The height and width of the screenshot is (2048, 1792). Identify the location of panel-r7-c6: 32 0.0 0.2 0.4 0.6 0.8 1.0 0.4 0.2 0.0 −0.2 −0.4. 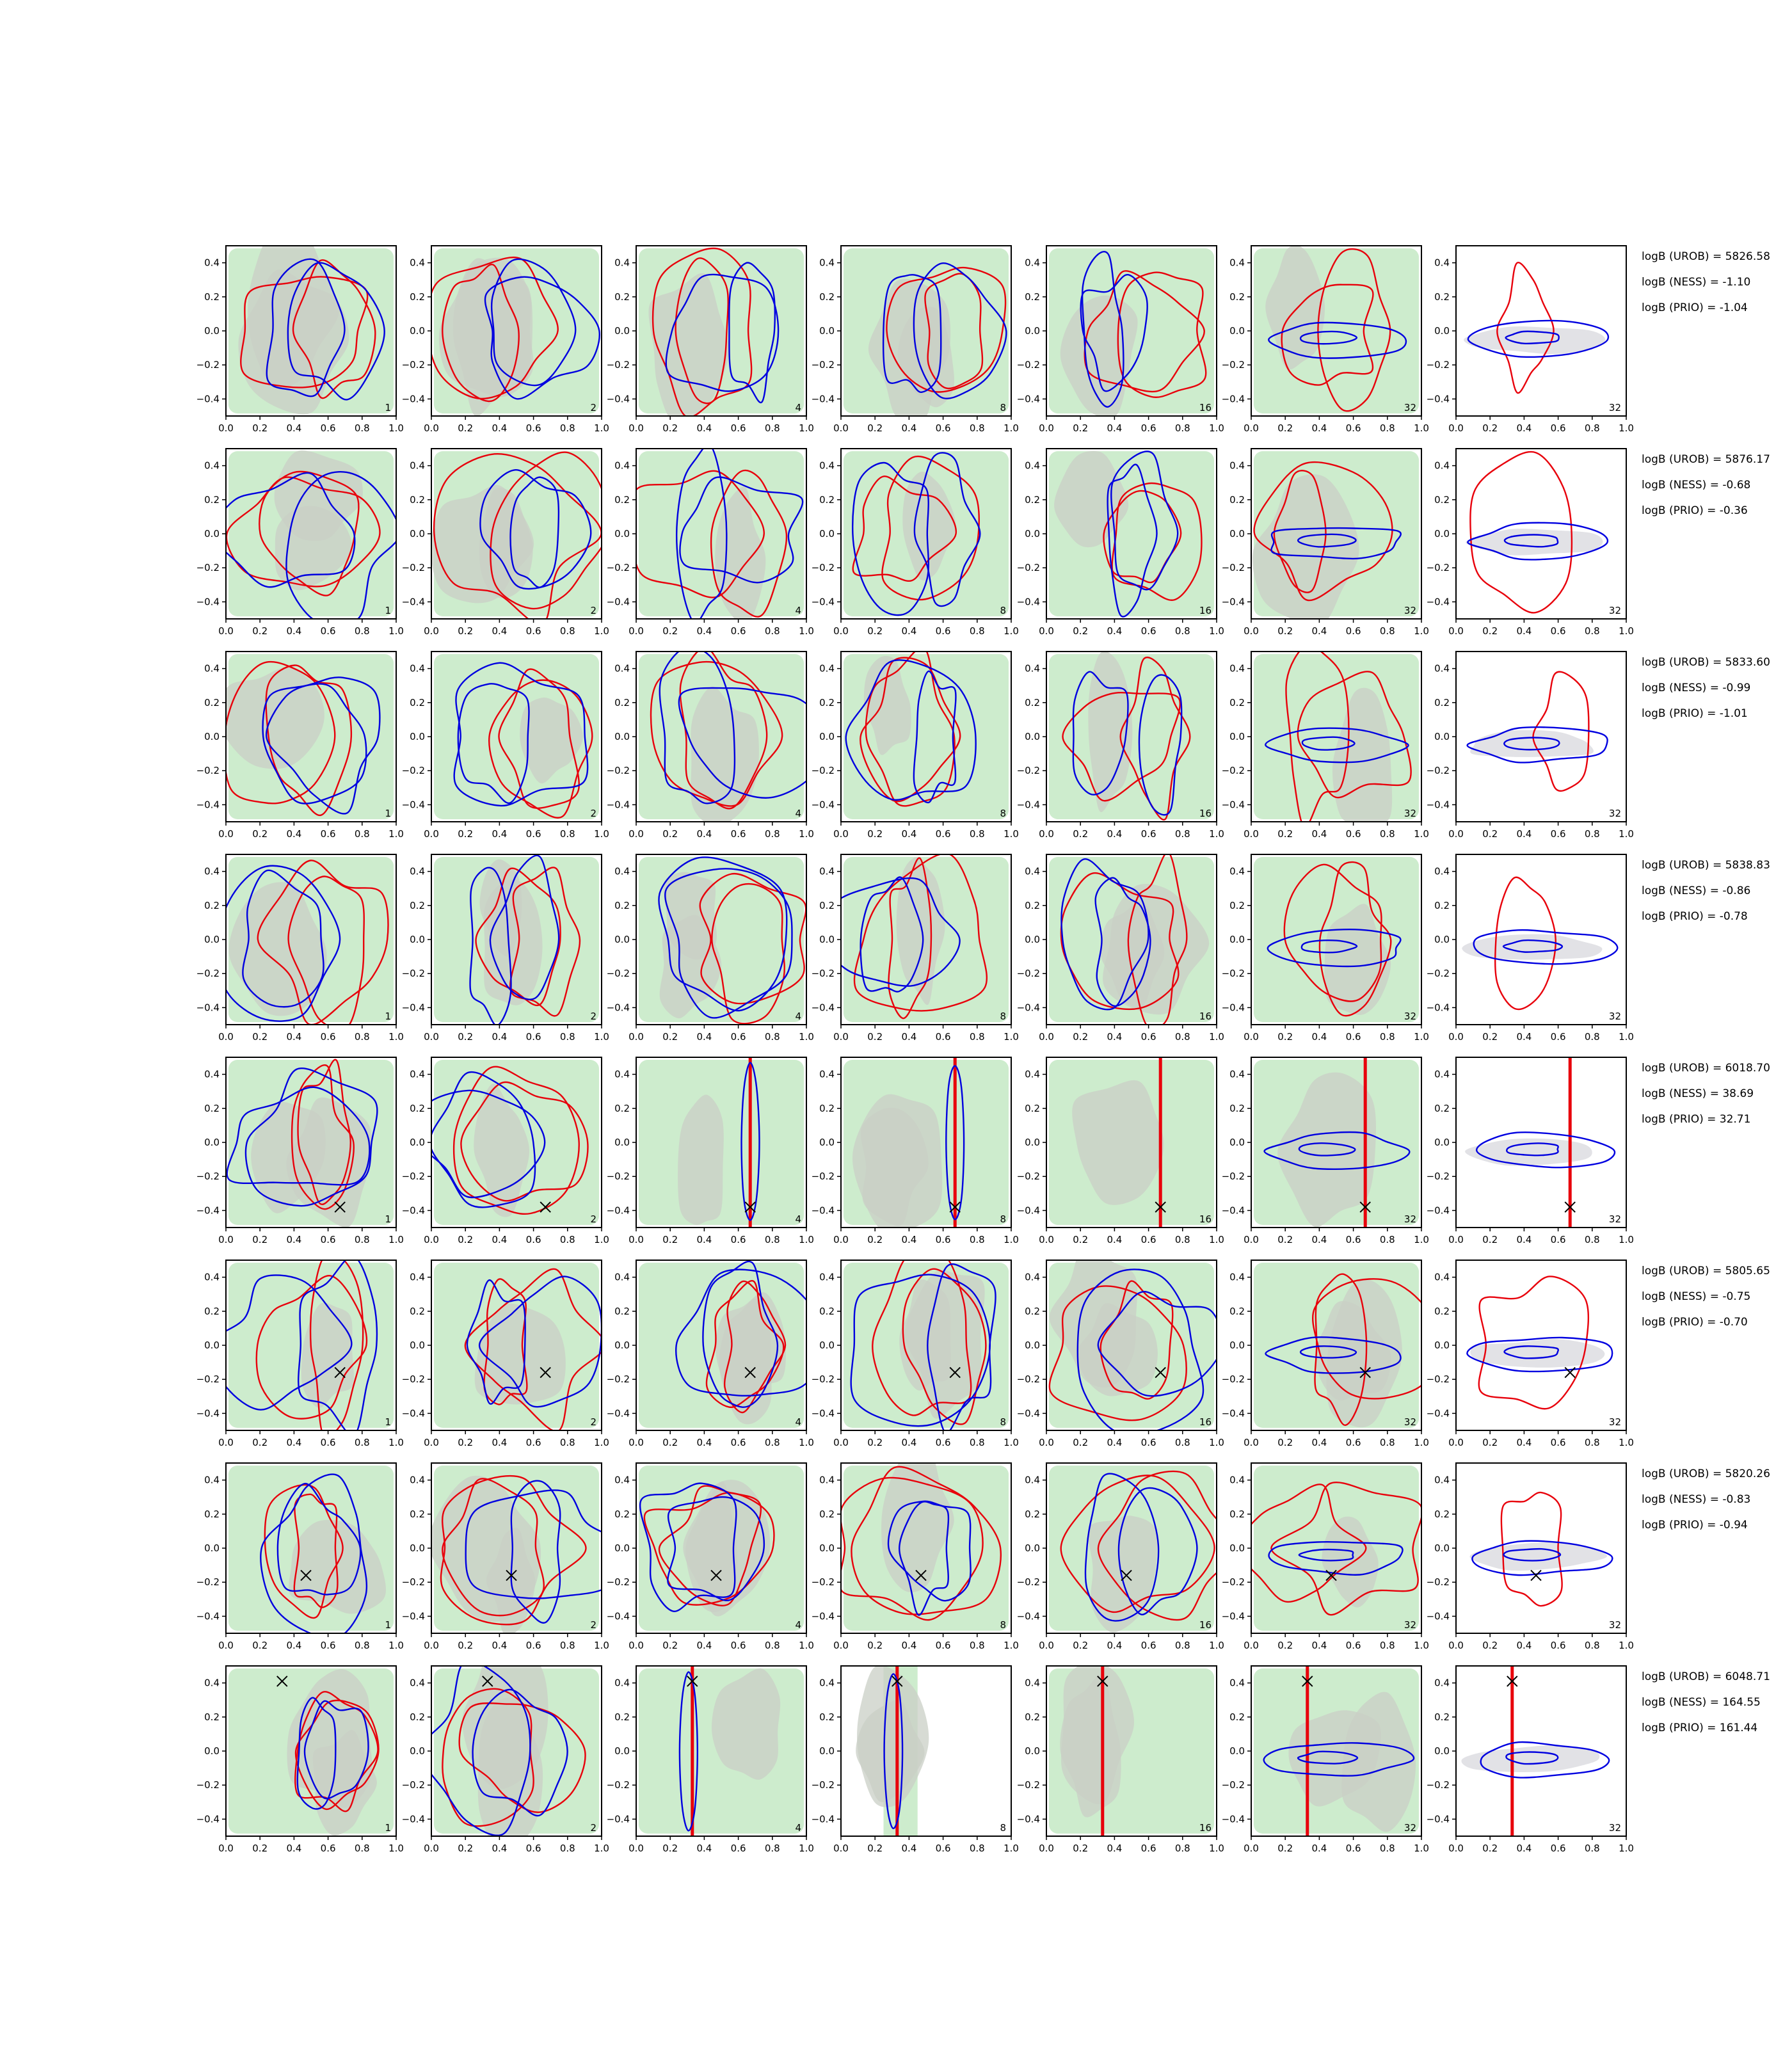
(1325, 1556).